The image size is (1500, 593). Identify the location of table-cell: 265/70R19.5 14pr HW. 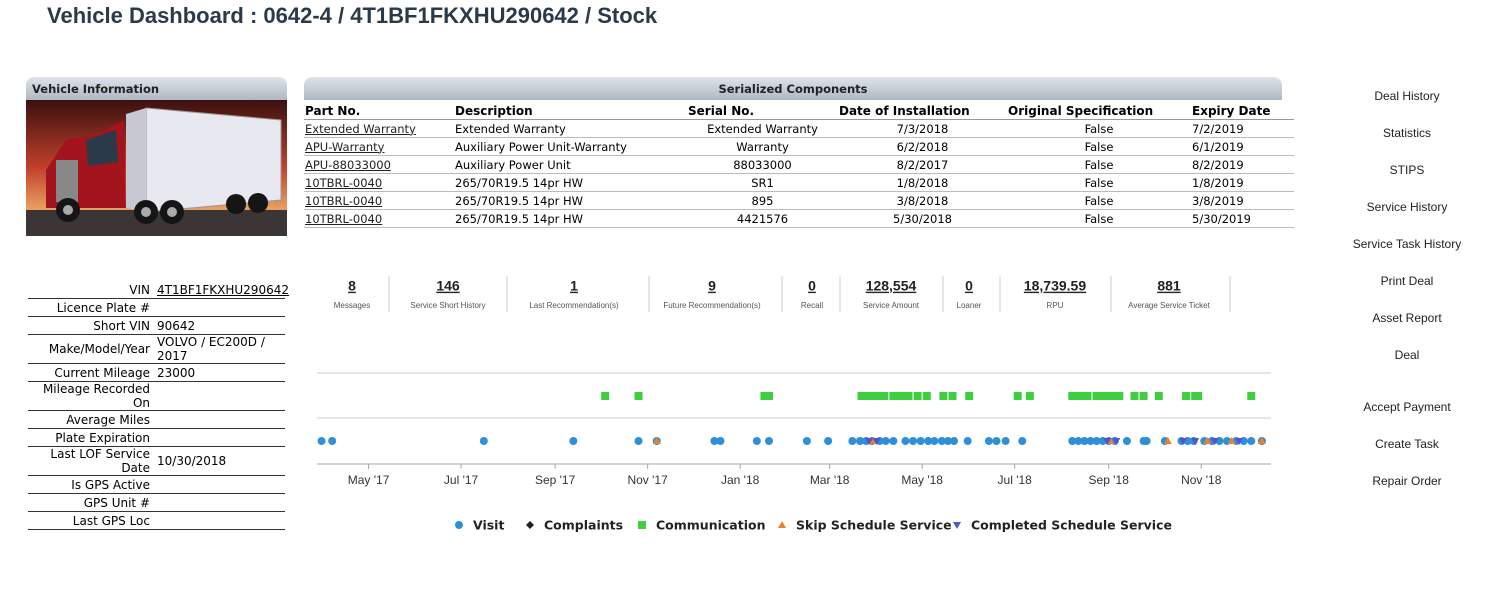
(570, 182).